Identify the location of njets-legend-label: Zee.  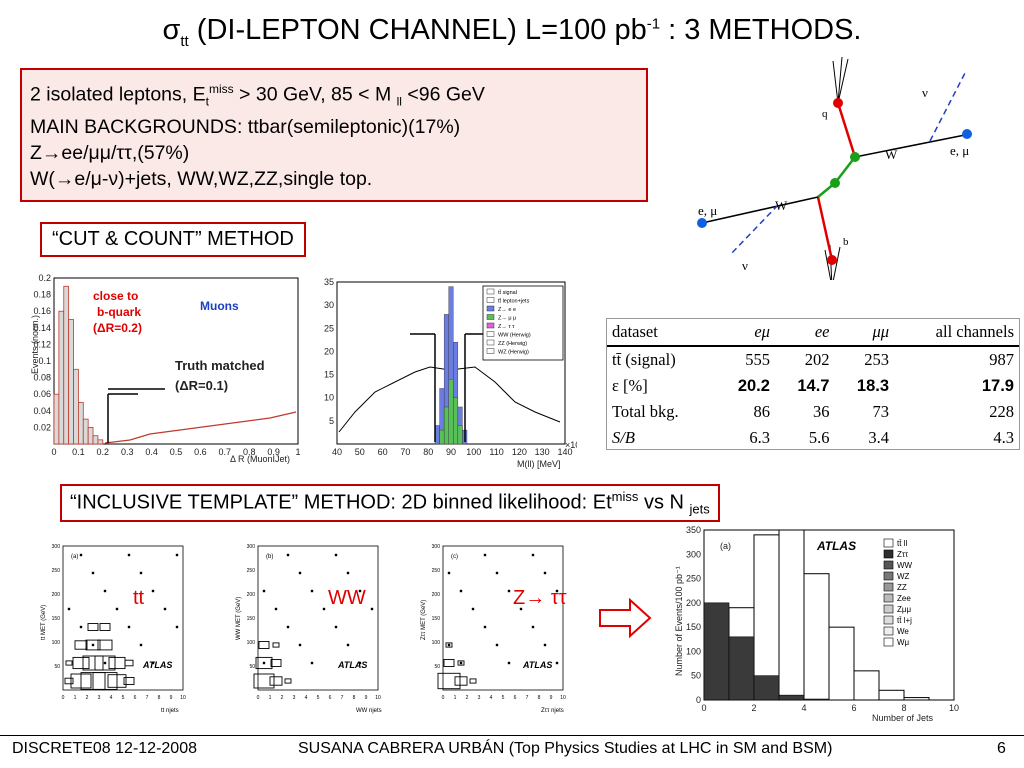
(904, 598).